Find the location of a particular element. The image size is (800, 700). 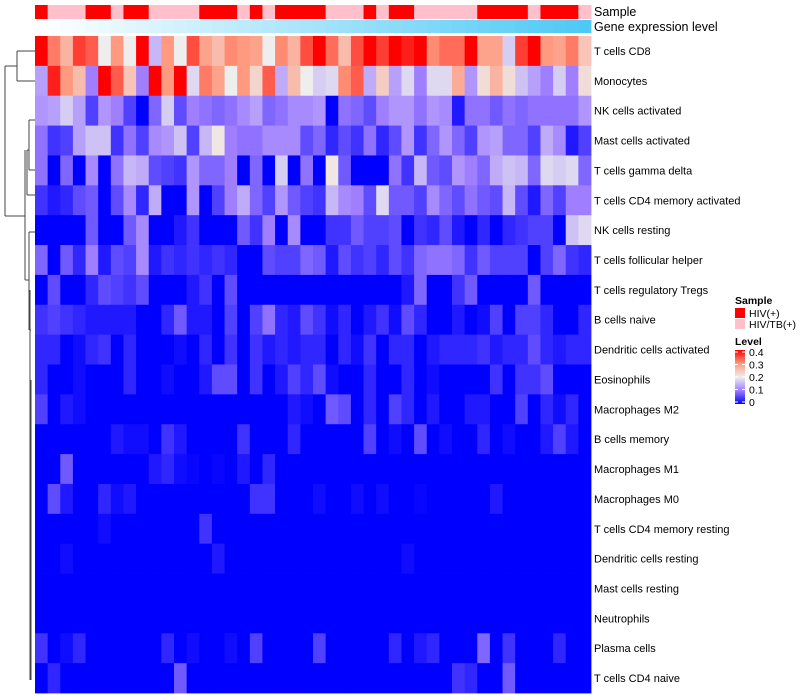

legend-label-hiv-tb: HIV/TB(+) is located at coordinates (772, 325).